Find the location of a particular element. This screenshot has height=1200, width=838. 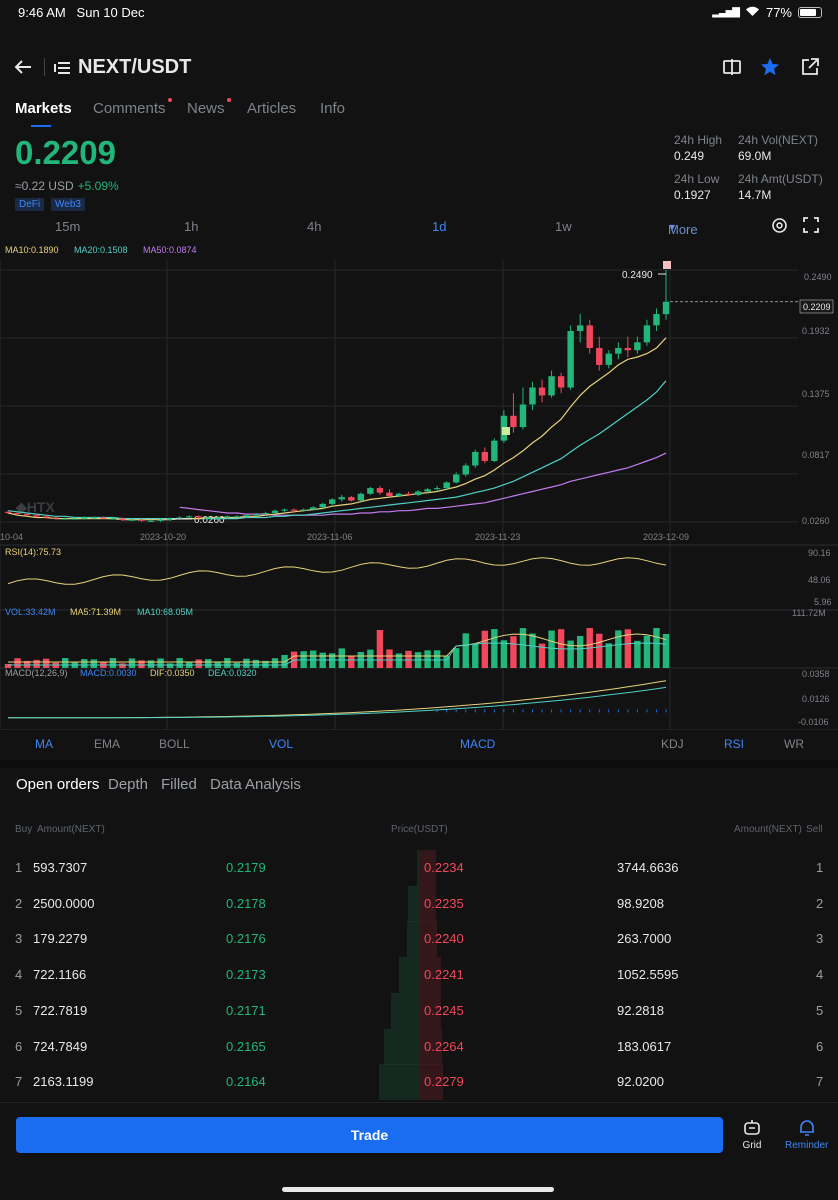

orderbook-row: 5 722.7819 0.2171 0.2245 92.2818 5 is located at coordinates (419, 1011).